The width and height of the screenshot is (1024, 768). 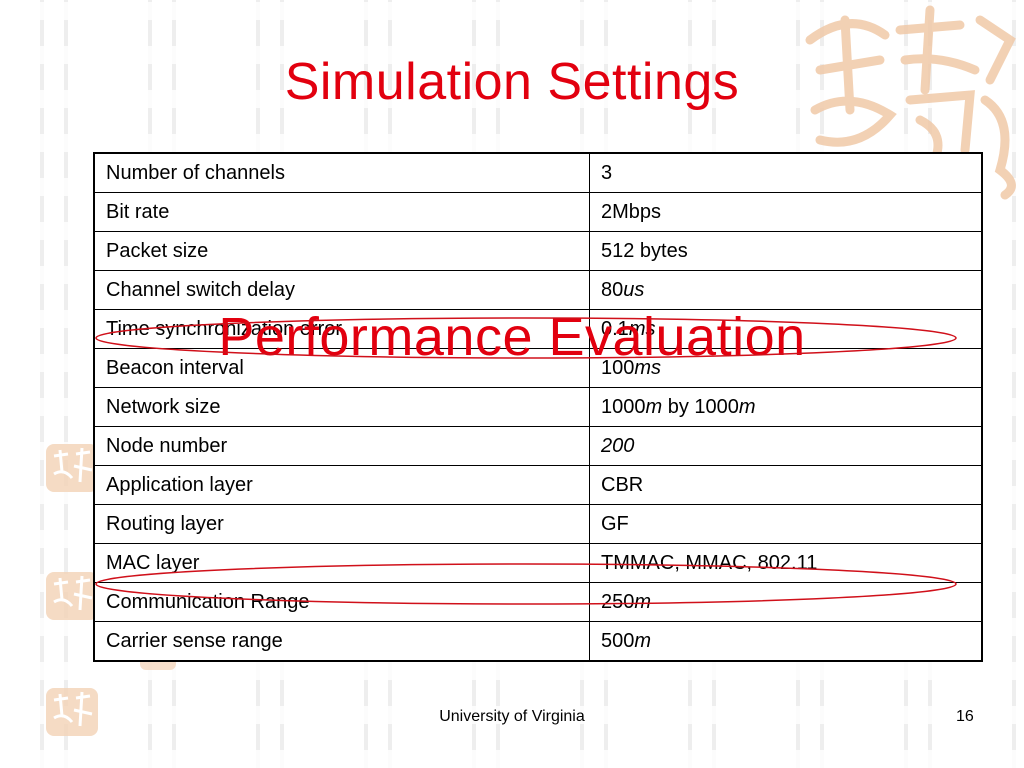 I want to click on table-row: Network size 1000m by 1000m, so click(x=538, y=407).